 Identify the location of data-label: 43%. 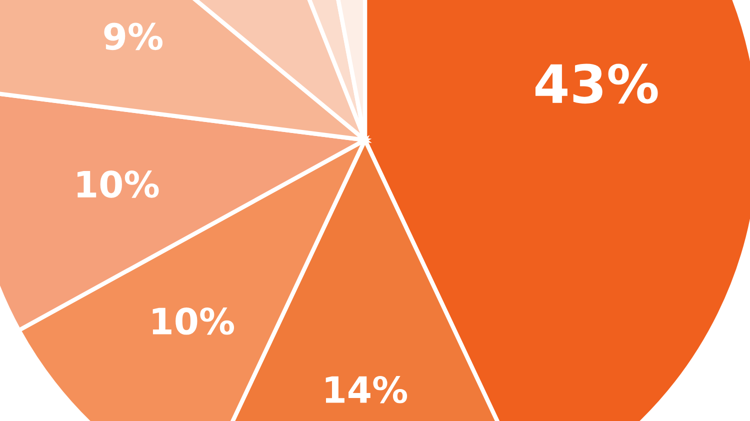
(597, 84).